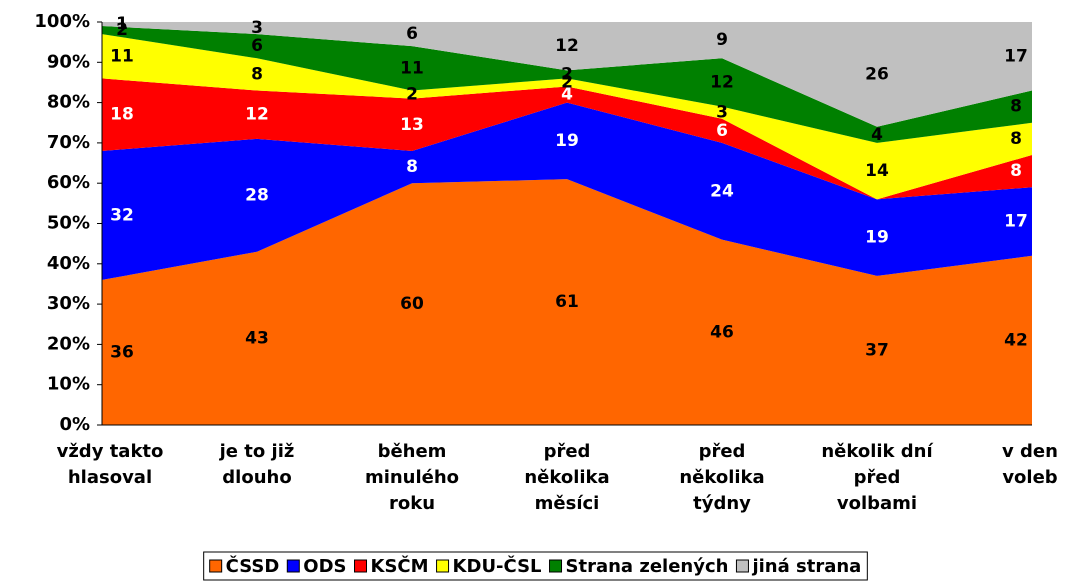  What do you see at coordinates (257, 464) in the screenshot?
I see `x-tick-label: je to již dlouho` at bounding box center [257, 464].